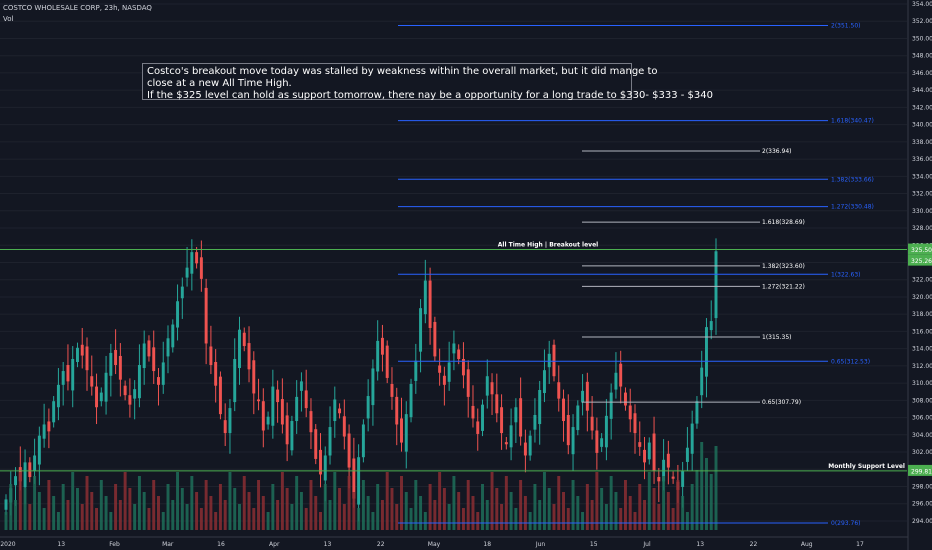 This screenshot has height=550, width=932. I want to click on axis-price-tag-text: 299.81, so click(921, 471).